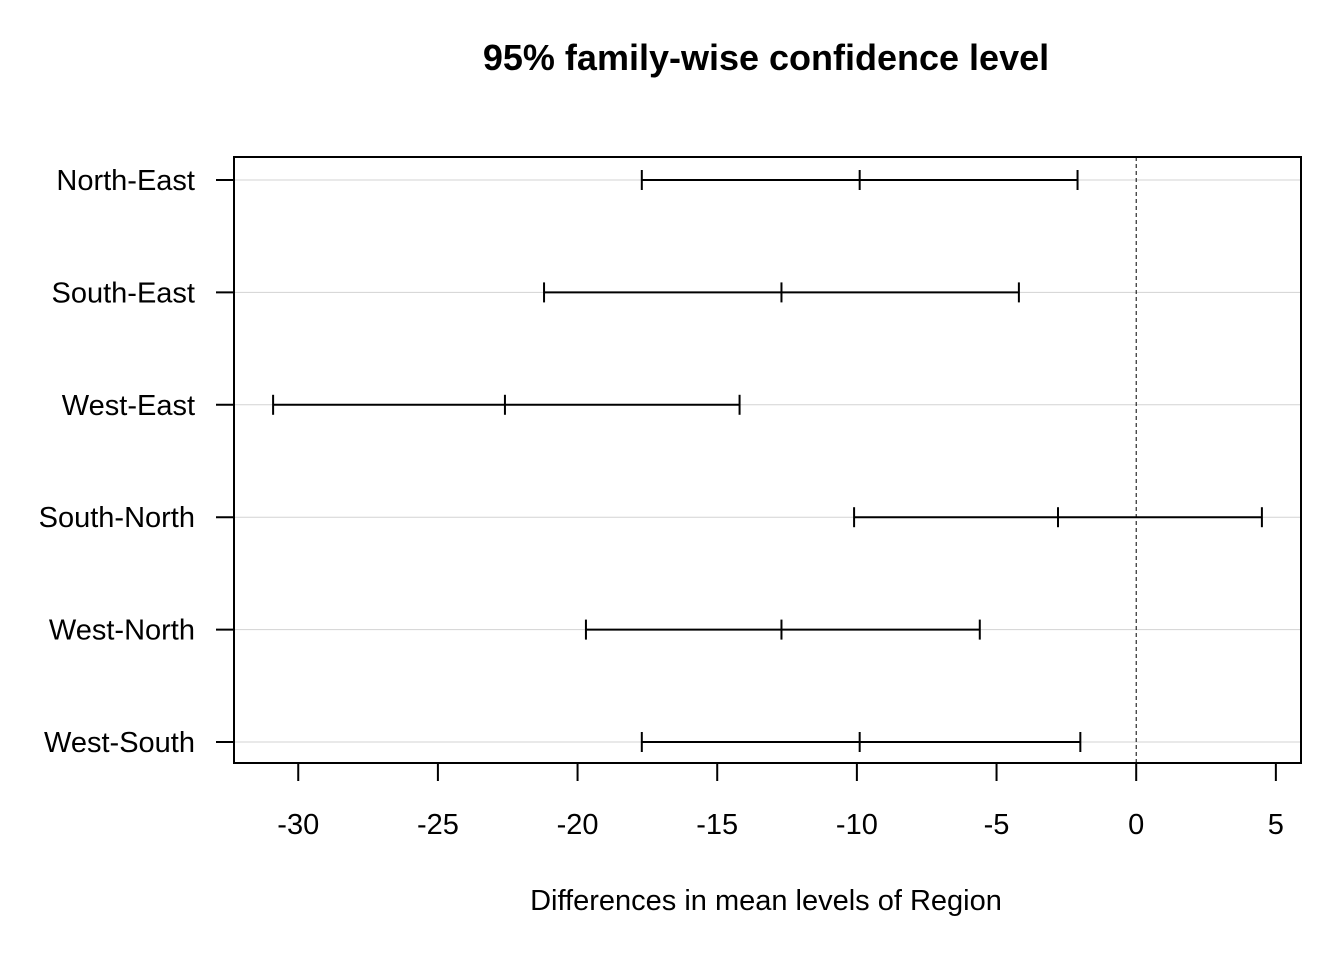 The width and height of the screenshot is (1344, 965). What do you see at coordinates (117, 518) in the screenshot?
I see `y-category-label: South-North` at bounding box center [117, 518].